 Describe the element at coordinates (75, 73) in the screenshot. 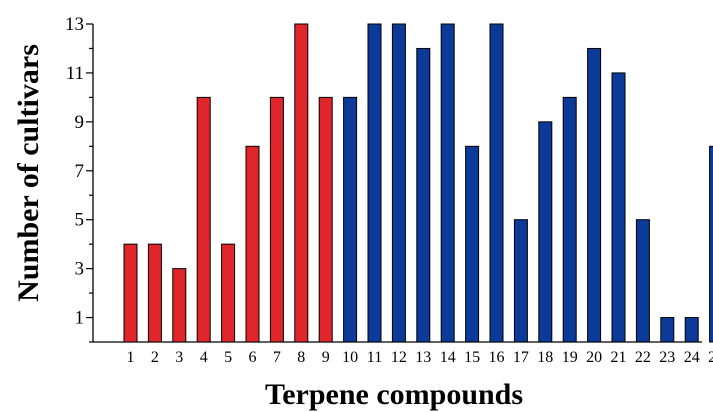

I see `y-tick-label: 11` at that location.